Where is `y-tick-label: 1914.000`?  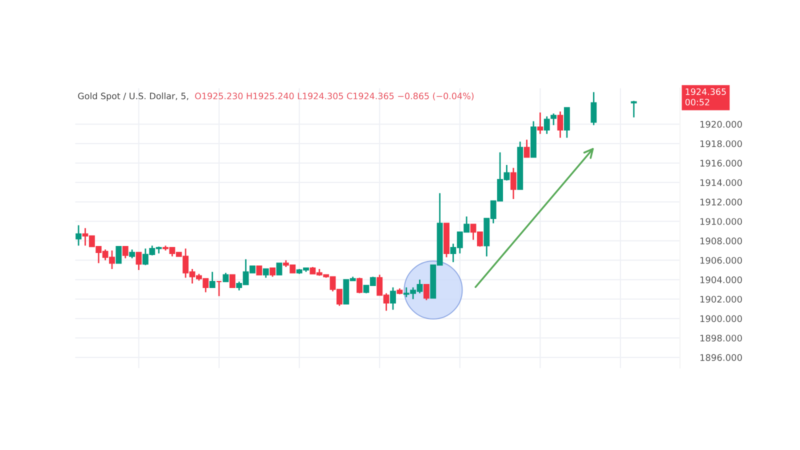 y-tick-label: 1914.000 is located at coordinates (721, 182).